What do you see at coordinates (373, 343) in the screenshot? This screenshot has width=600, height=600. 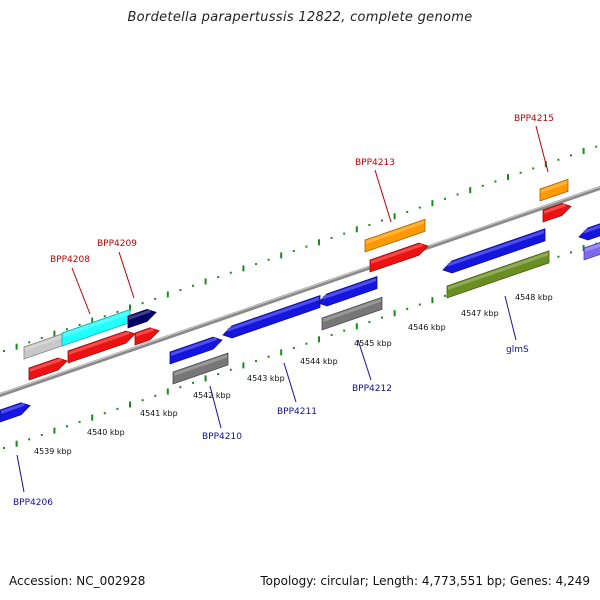 I see `scale-label: 4545 kbp` at bounding box center [373, 343].